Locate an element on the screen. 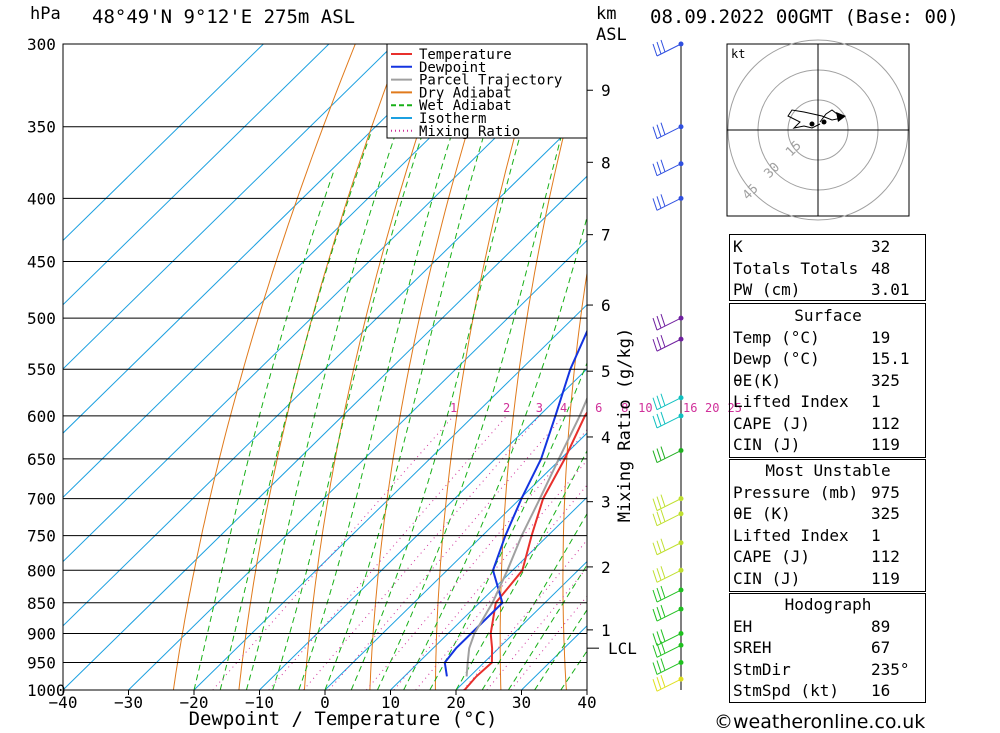 The image size is (1000, 733). index-label: Totals Totals is located at coordinates (796, 268).